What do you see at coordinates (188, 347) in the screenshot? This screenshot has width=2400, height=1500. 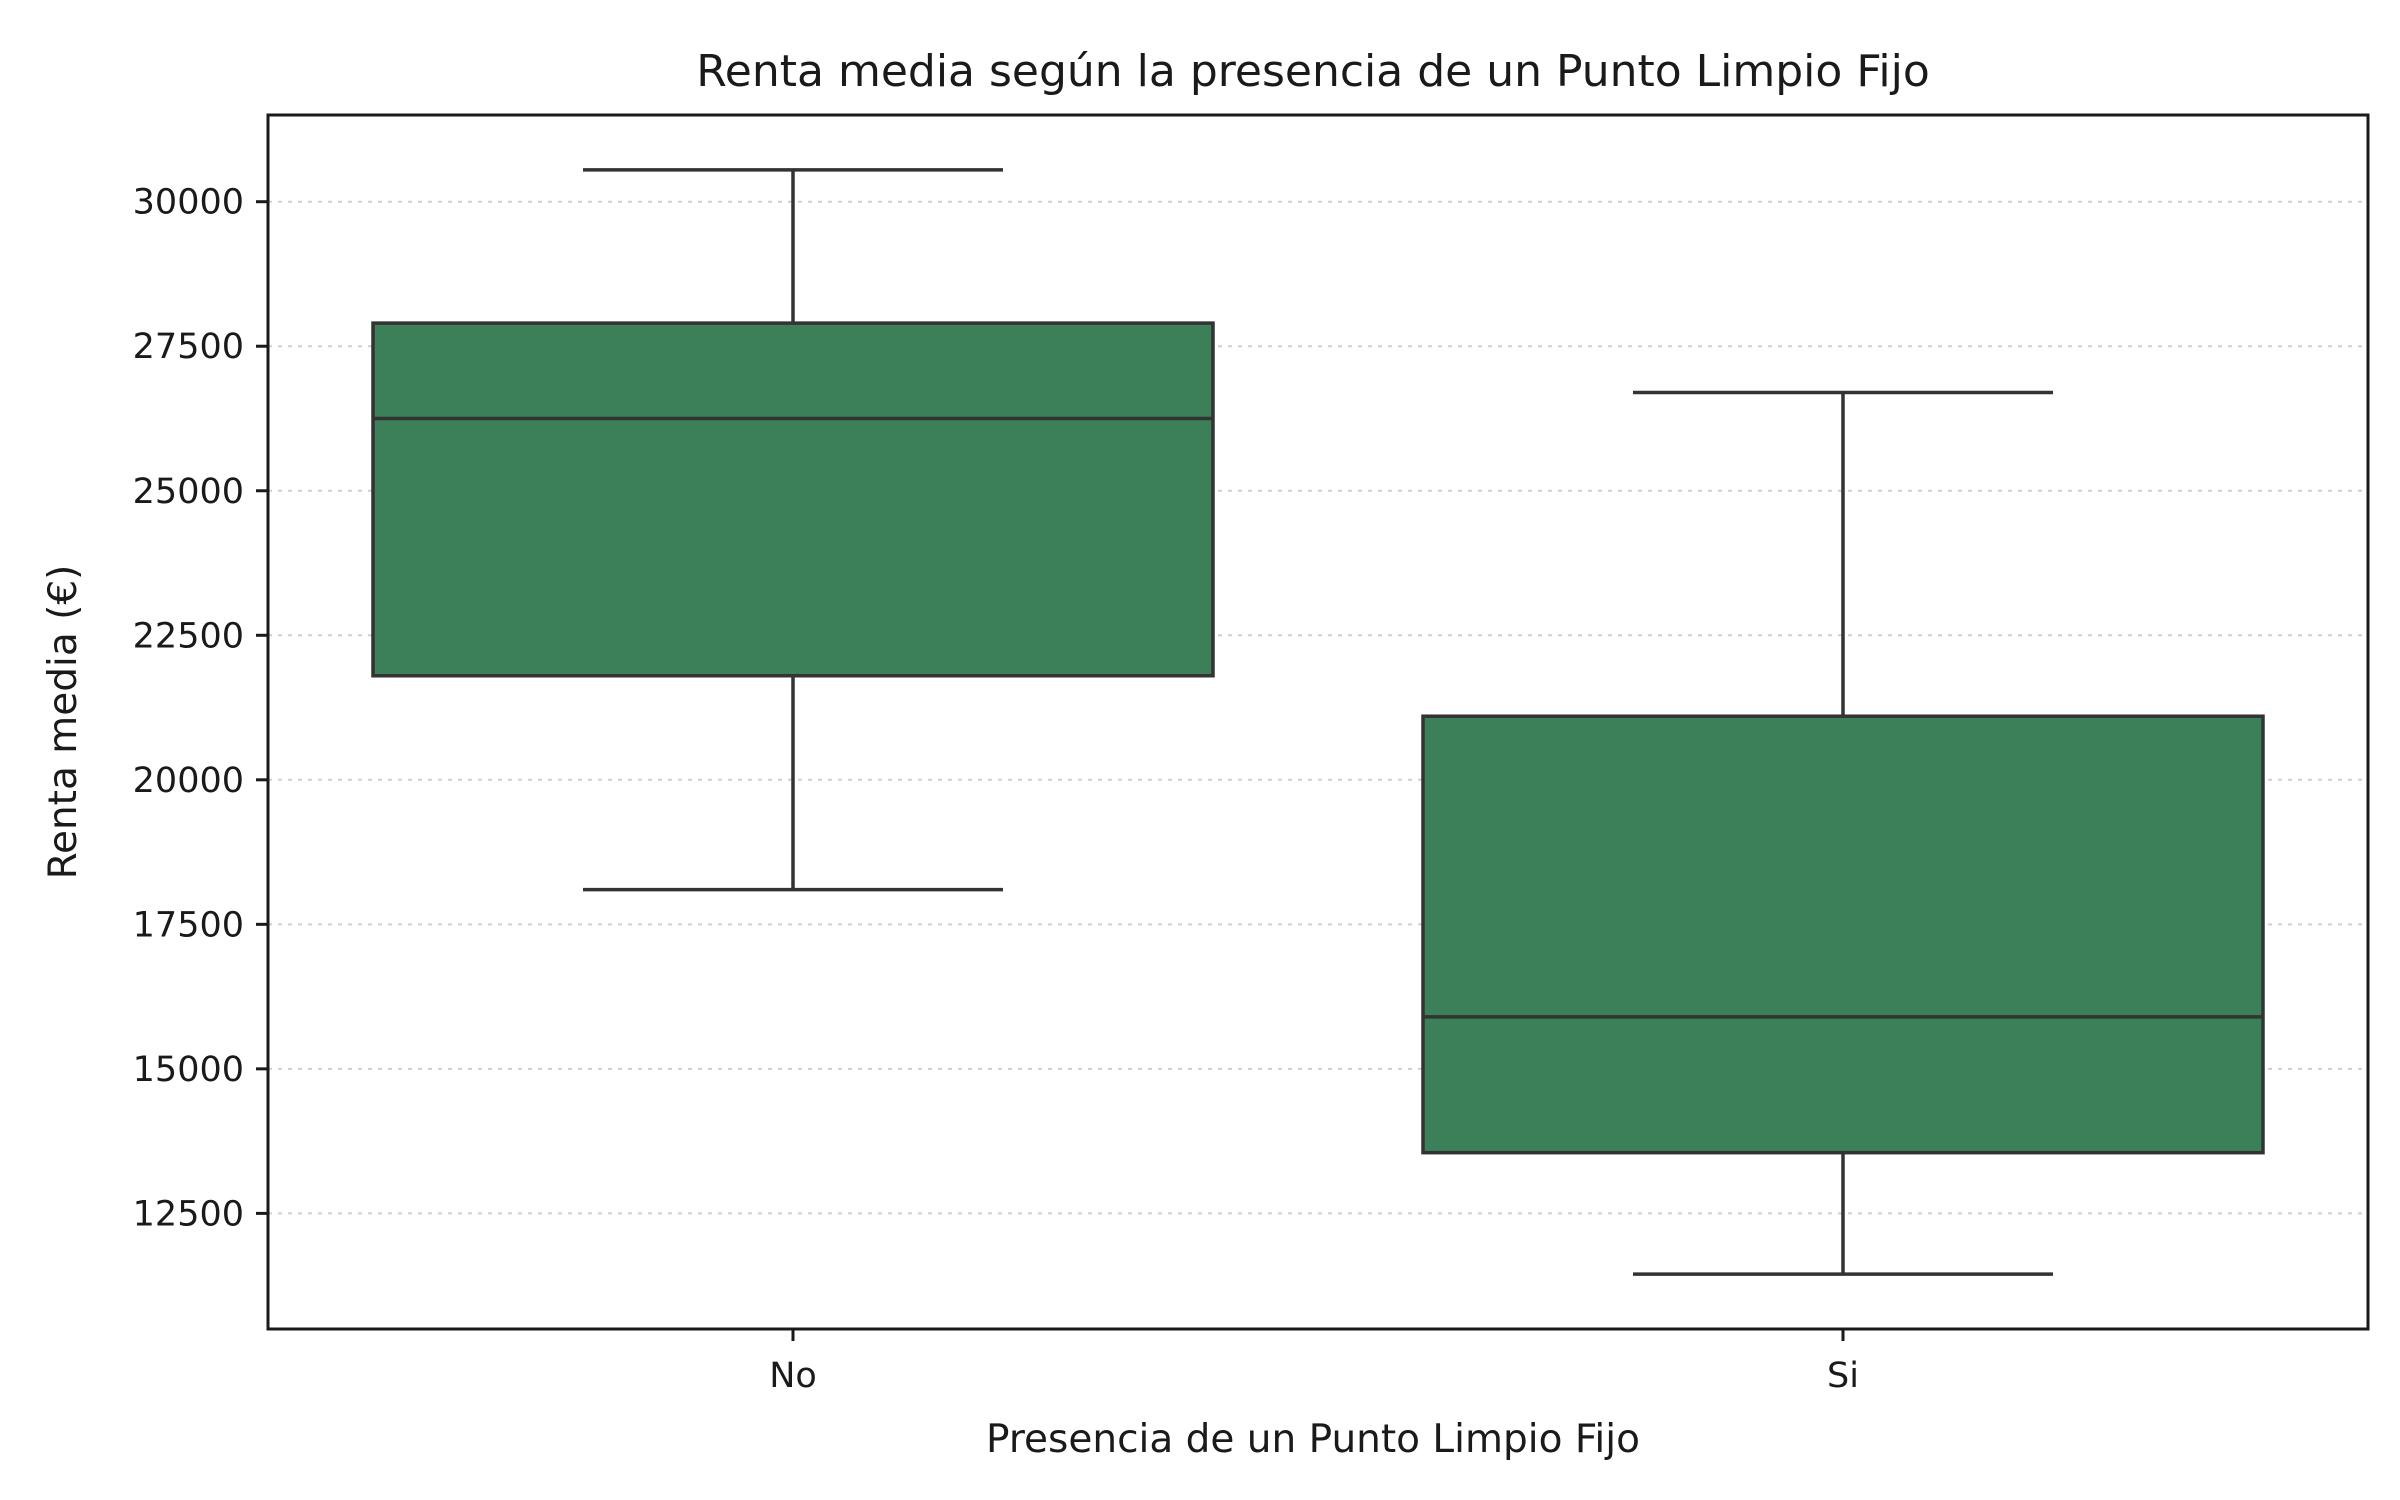 I see `y-tick-label: 27500` at bounding box center [188, 347].